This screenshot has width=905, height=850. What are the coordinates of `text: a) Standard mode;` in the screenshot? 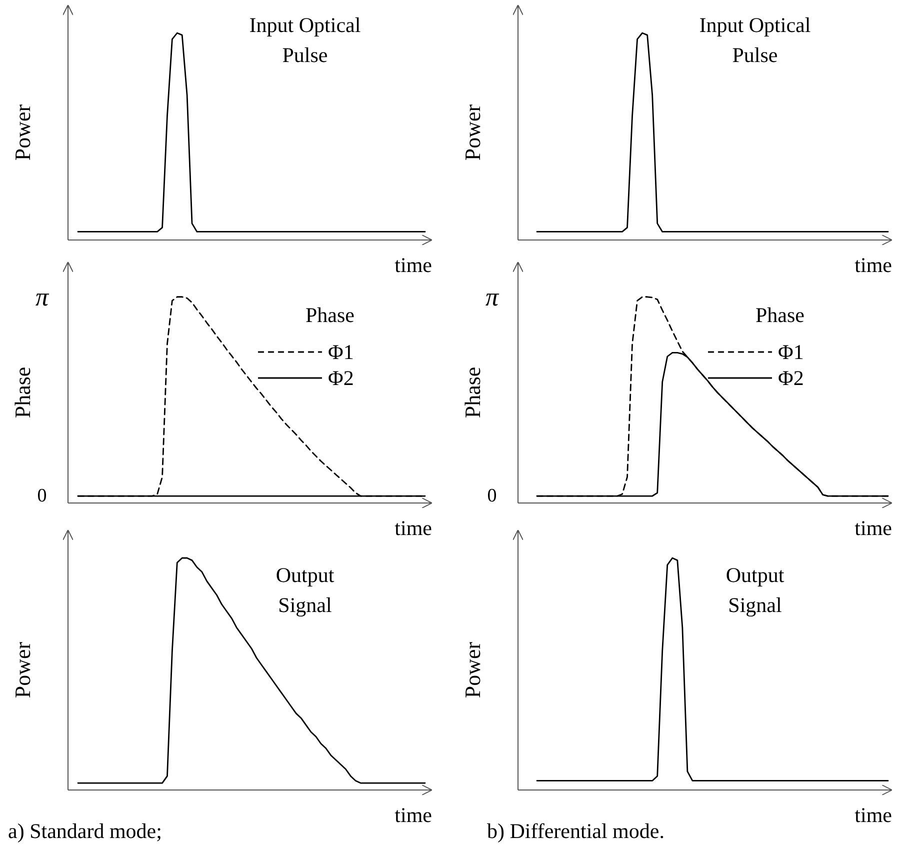 It's located at (85, 831).